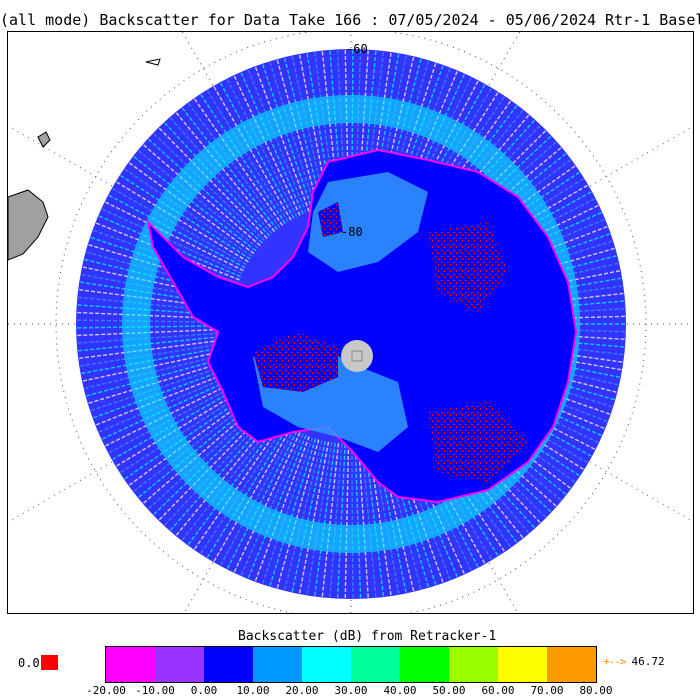 The height and width of the screenshot is (700, 700). What do you see at coordinates (367, 636) in the screenshot?
I see `colorbar-title: Backscatter (dB) from Retracker-1` at bounding box center [367, 636].